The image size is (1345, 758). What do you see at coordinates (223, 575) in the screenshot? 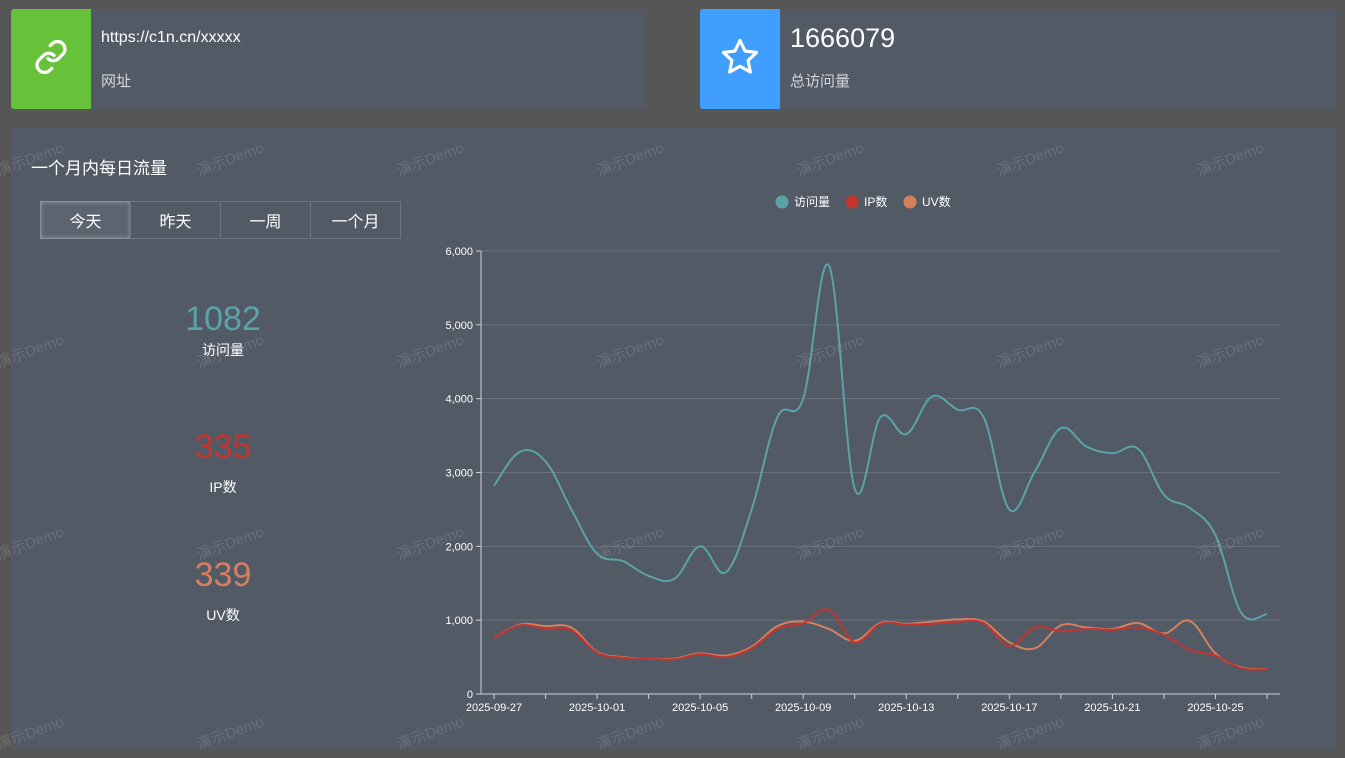
I see `stat-uv-value: 339` at bounding box center [223, 575].